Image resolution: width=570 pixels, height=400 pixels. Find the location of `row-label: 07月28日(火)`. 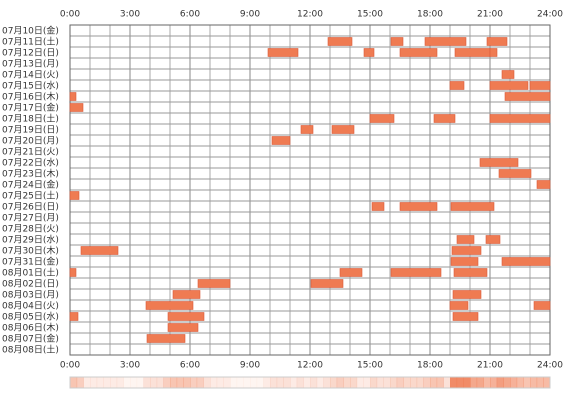

row-label: 07月28日(火) is located at coordinates (30, 229).